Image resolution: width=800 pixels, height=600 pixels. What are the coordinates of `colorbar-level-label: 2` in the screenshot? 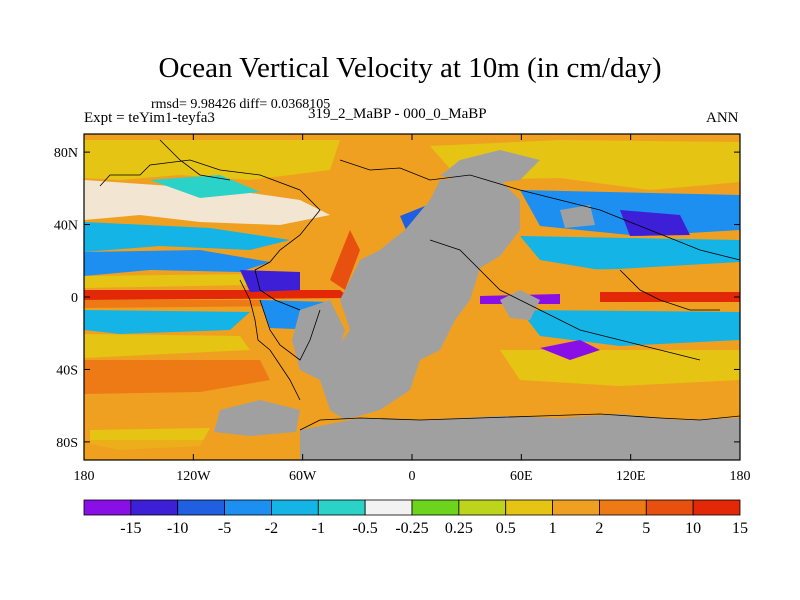 It's located at (599, 528).